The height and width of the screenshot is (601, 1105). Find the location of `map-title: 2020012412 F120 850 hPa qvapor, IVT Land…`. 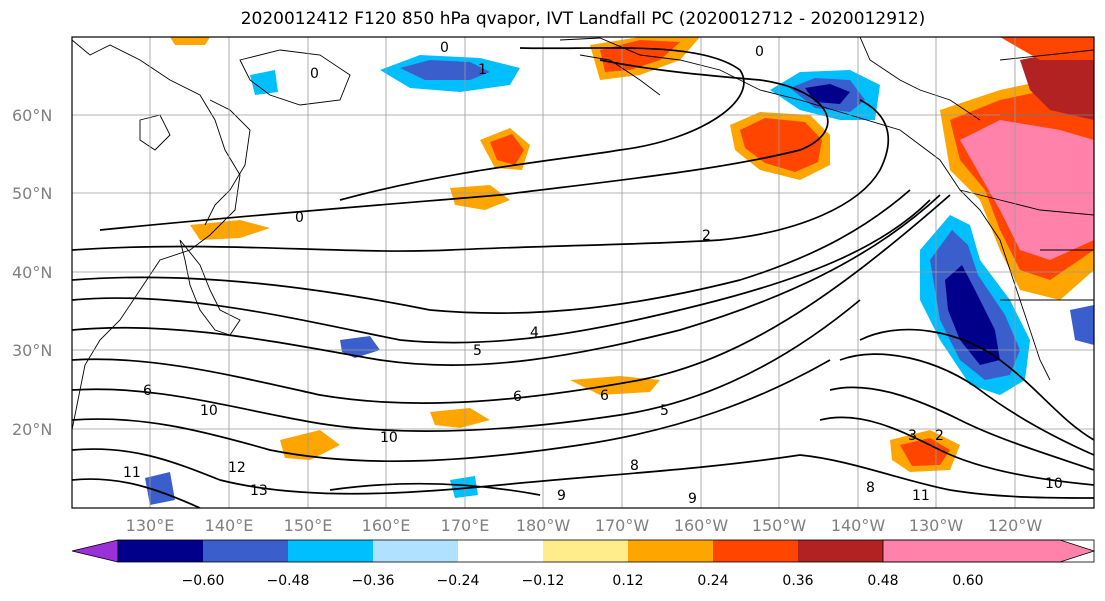

map-title: 2020012412 F120 850 hPa qvapor, IVT Land… is located at coordinates (583, 19).